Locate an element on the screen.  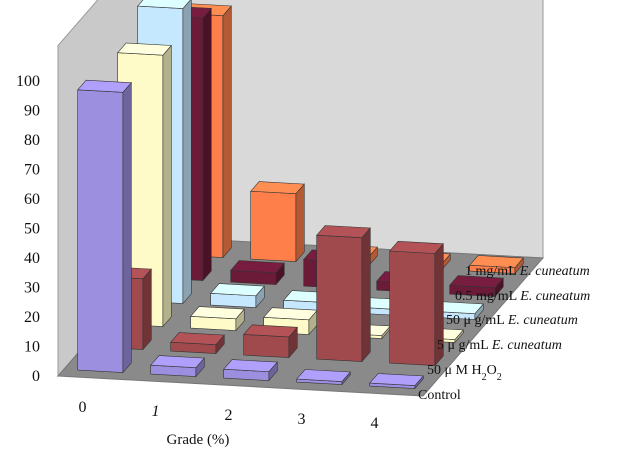
series-label: Control is located at coordinates (439, 395).